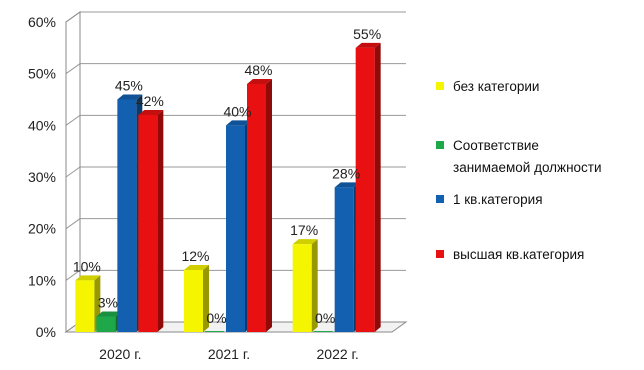 The height and width of the screenshot is (370, 644). I want to click on x-tick-label: 2021 г., so click(229, 354).